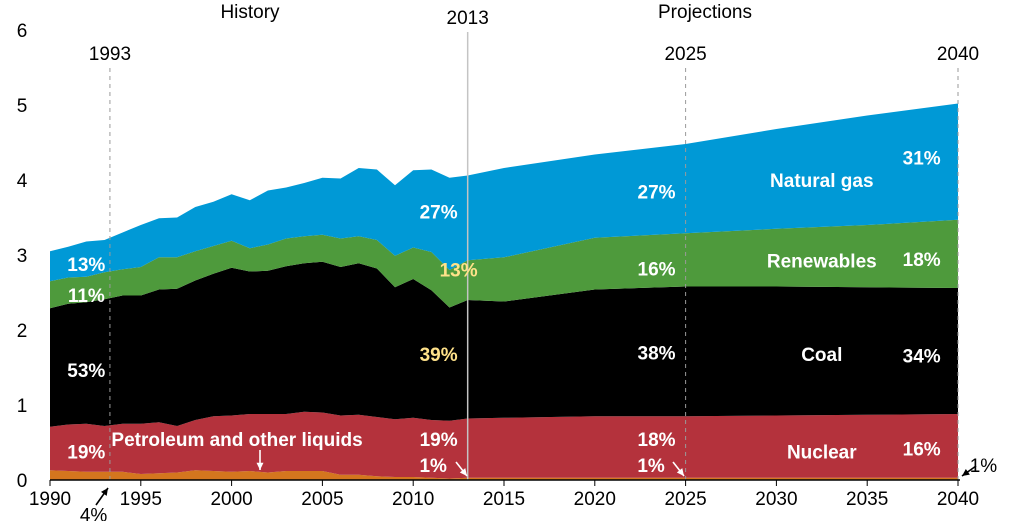 Image resolution: width=1013 pixels, height=521 pixels. What do you see at coordinates (236, 440) in the screenshot?
I see `series-label-petroleum-and-other-liquids: Petroleum and other liquids` at bounding box center [236, 440].